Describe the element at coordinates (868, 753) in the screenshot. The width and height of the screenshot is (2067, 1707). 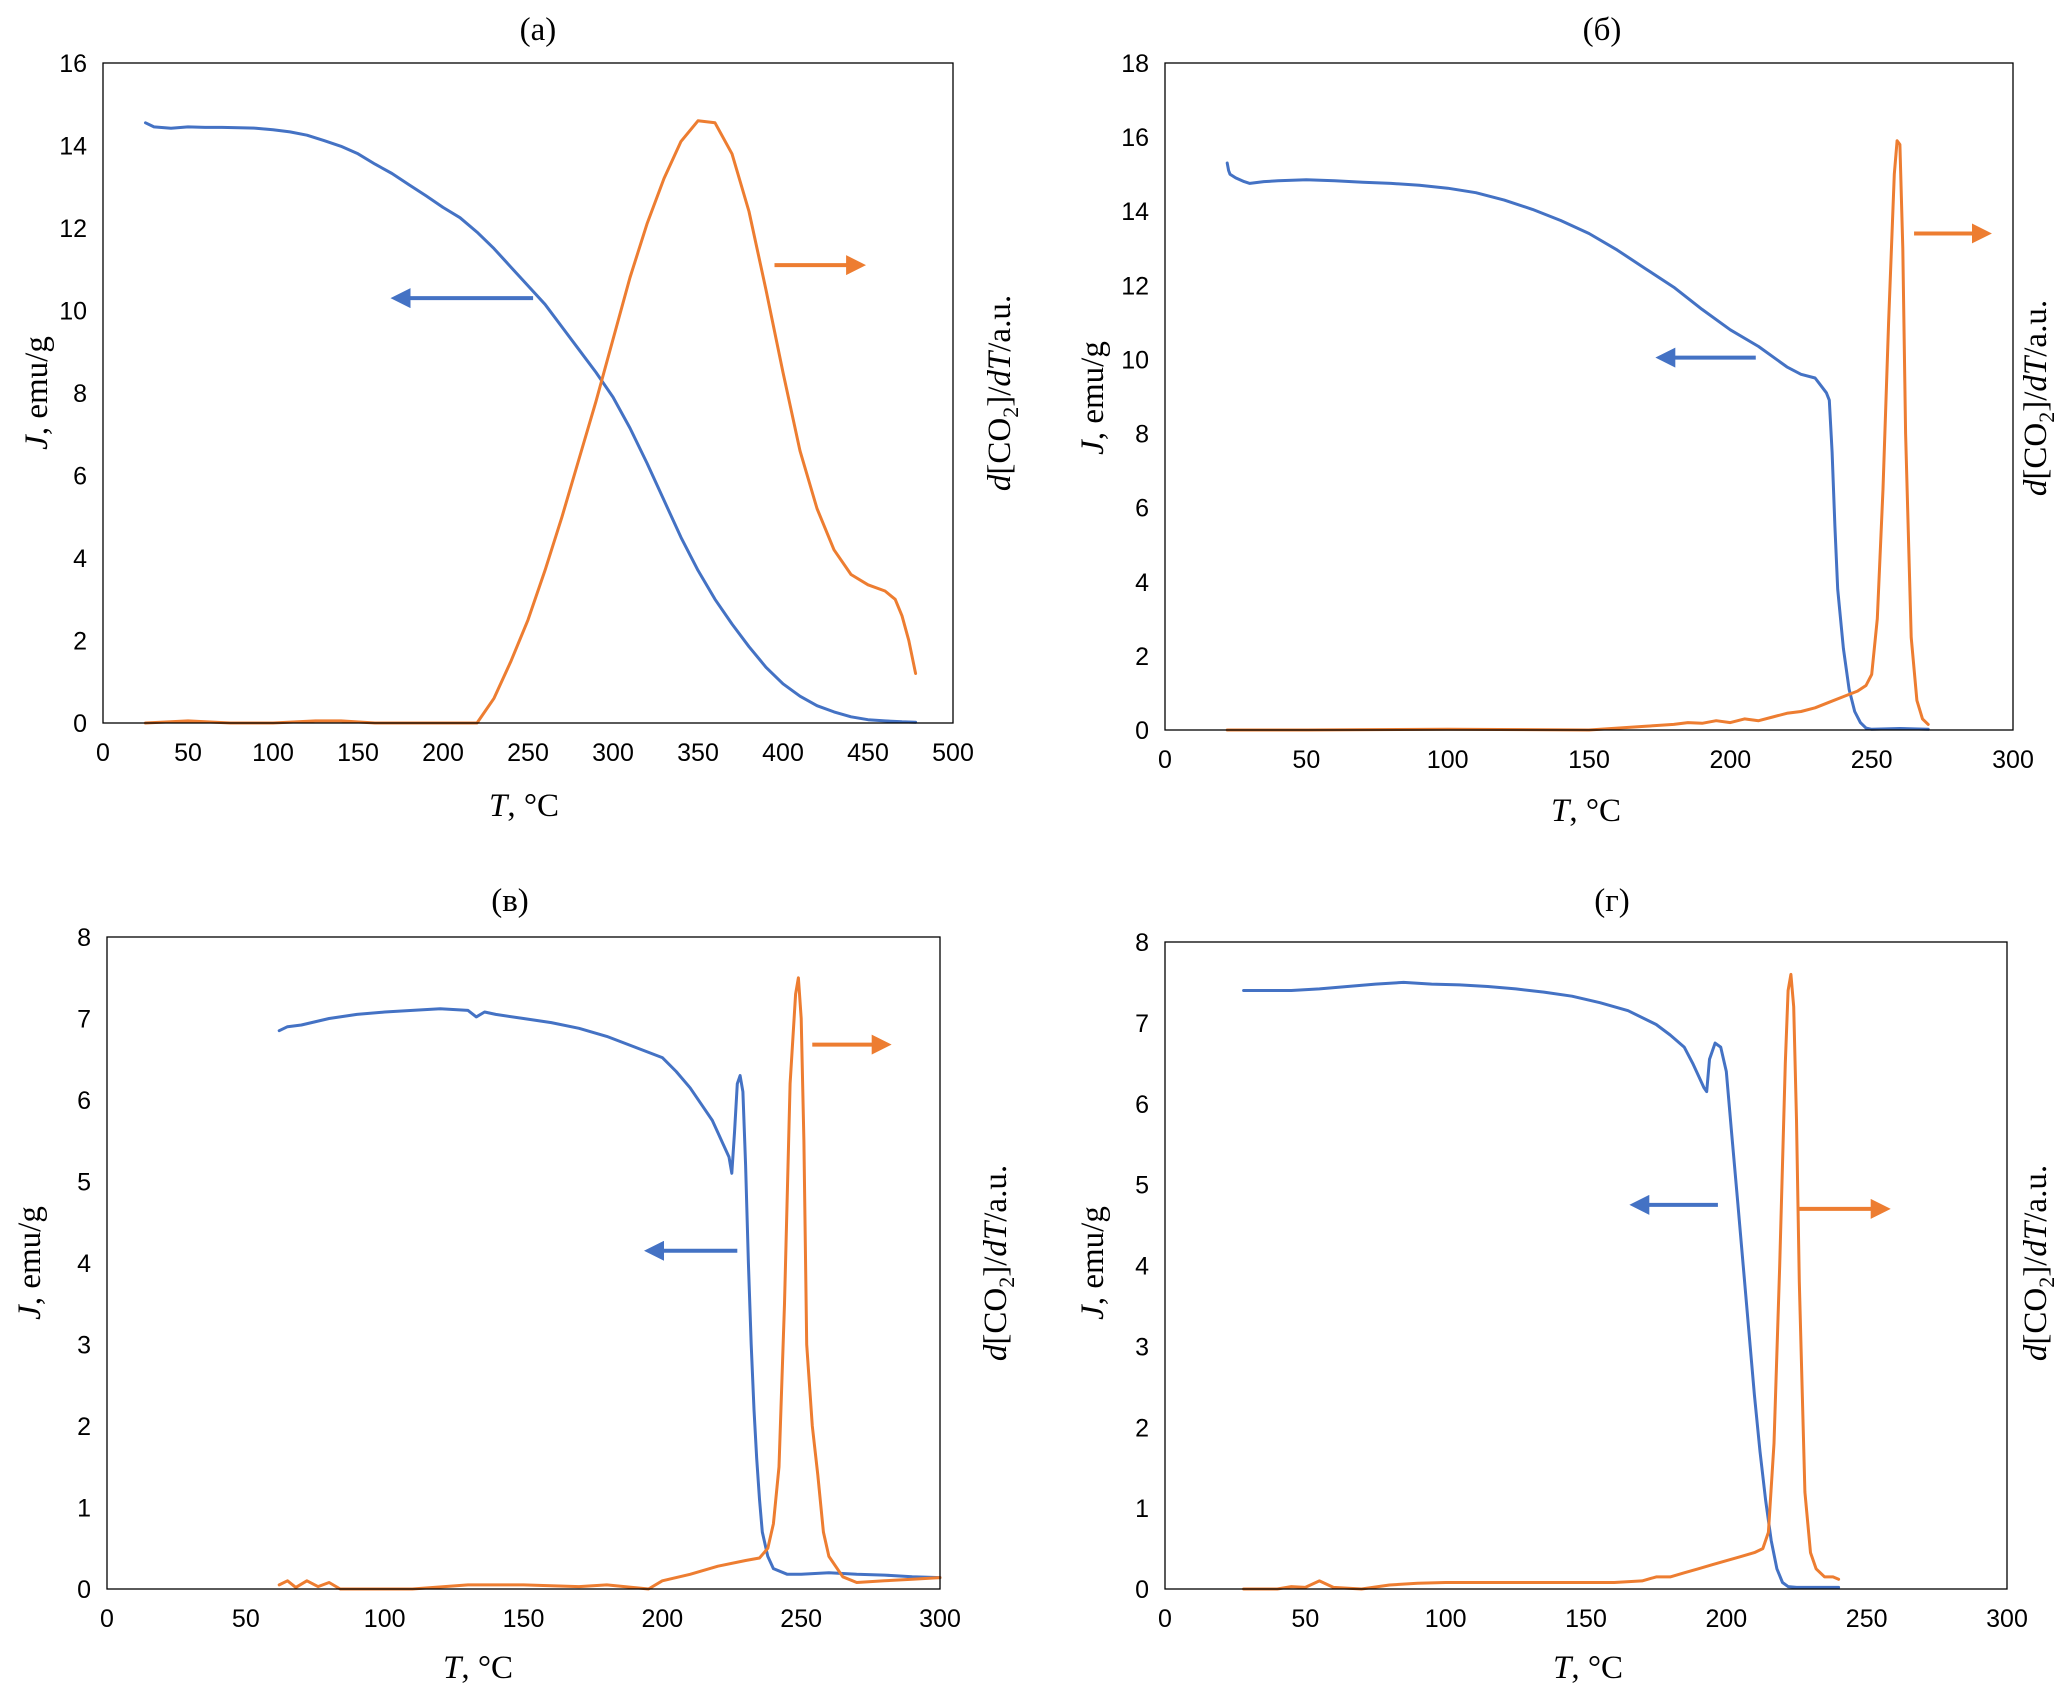
I see `x-tick-label: 450` at that location.